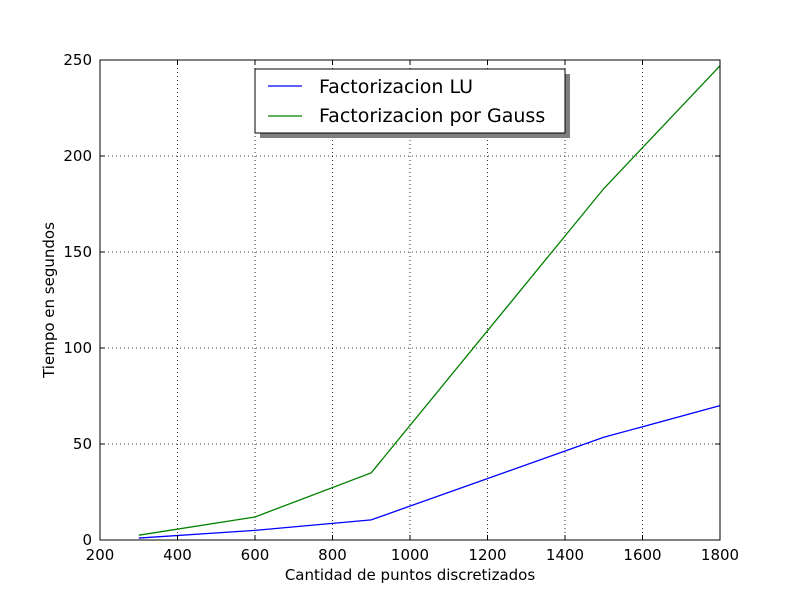 Image resolution: width=800 pixels, height=600 pixels. What do you see at coordinates (487, 555) in the screenshot?
I see `x-tick-label: 1200` at bounding box center [487, 555].